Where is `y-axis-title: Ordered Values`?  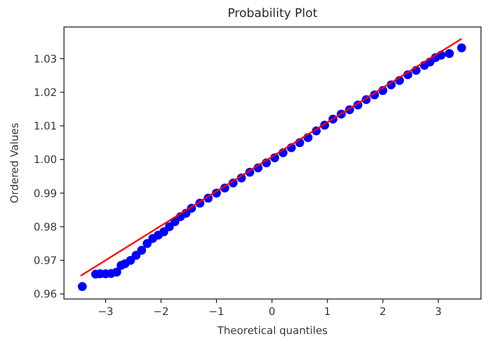
y-axis-title: Ordered Values is located at coordinates (15, 163).